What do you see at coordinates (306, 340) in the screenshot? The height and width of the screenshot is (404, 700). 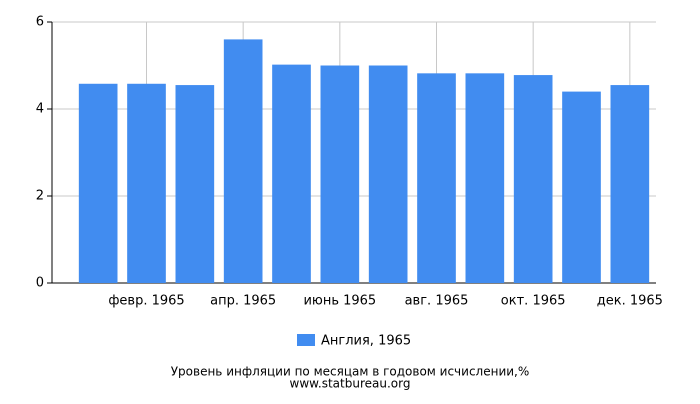 I see `legend-swatch` at bounding box center [306, 340].